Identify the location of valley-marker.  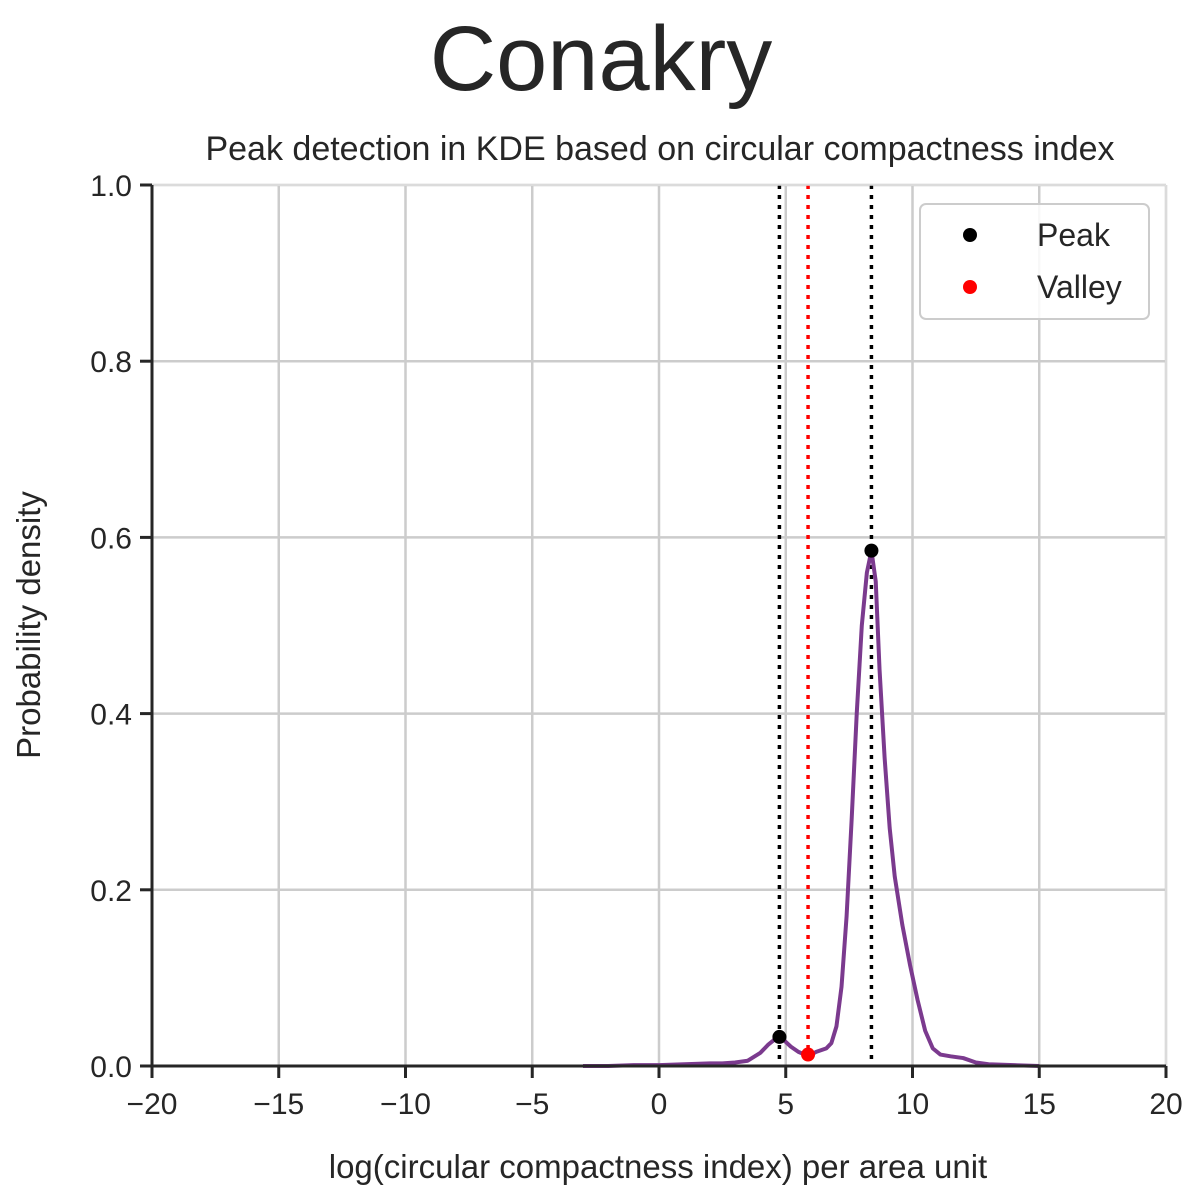
(808, 1054).